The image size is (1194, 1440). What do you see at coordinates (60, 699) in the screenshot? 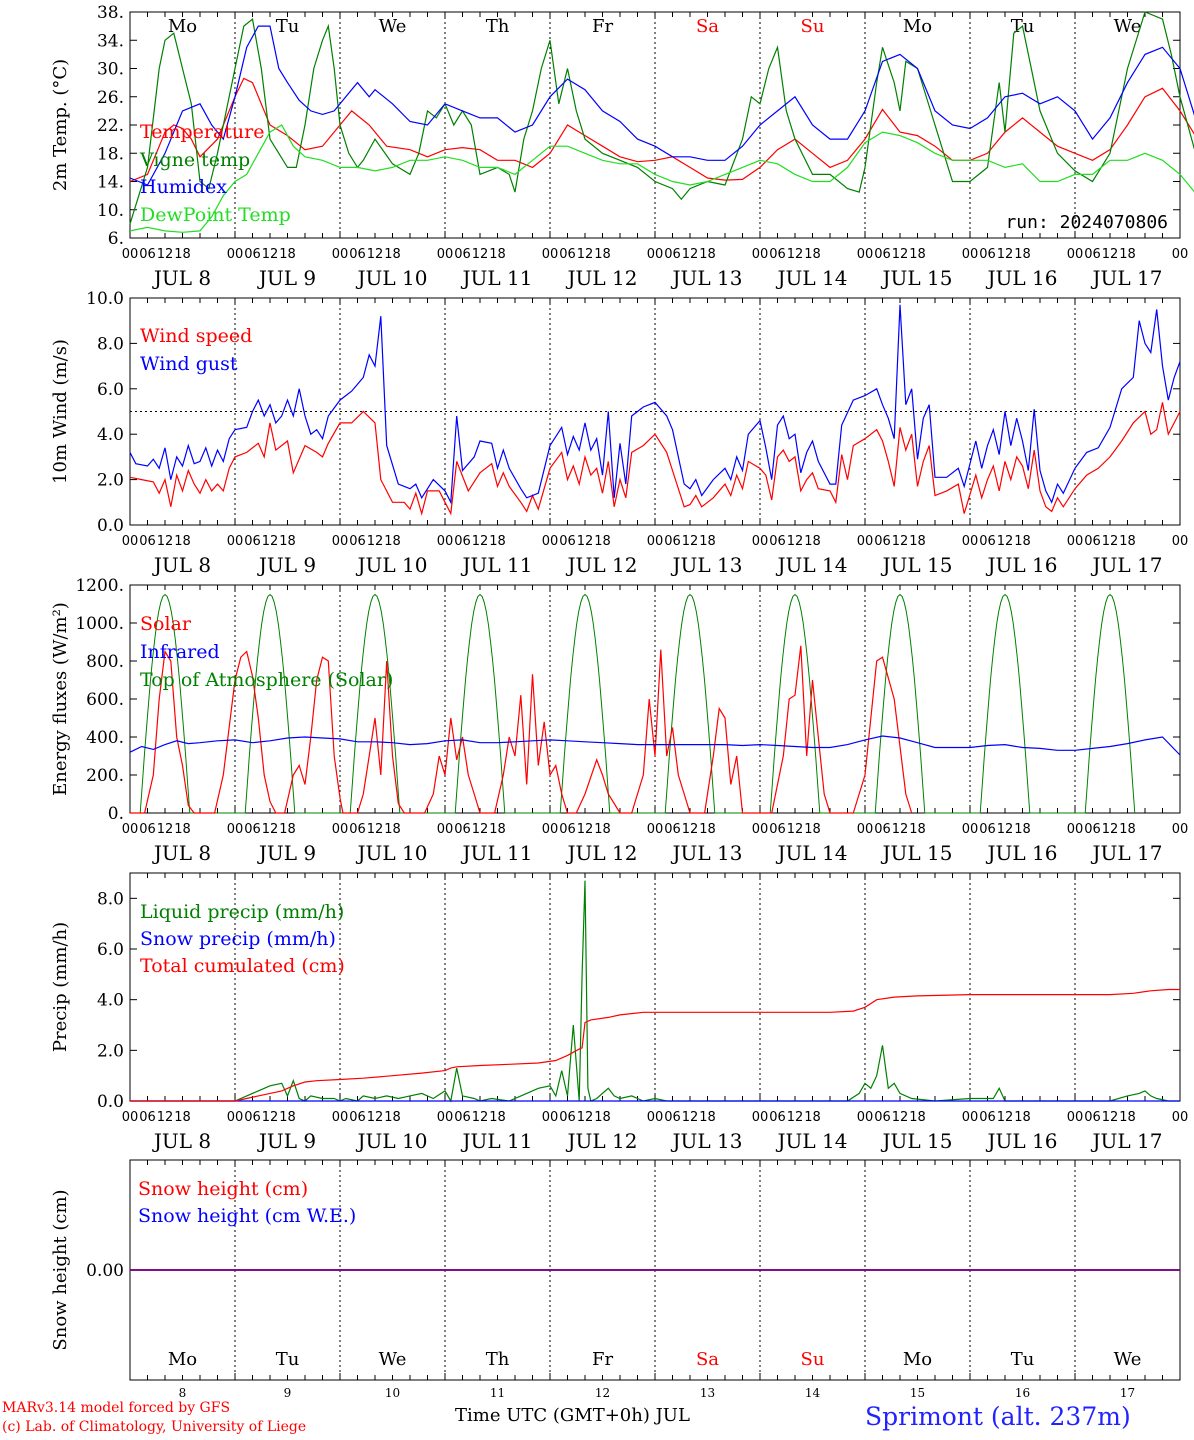
I see `y-axis-title: Energy fluxes (W/m²)` at bounding box center [60, 699].